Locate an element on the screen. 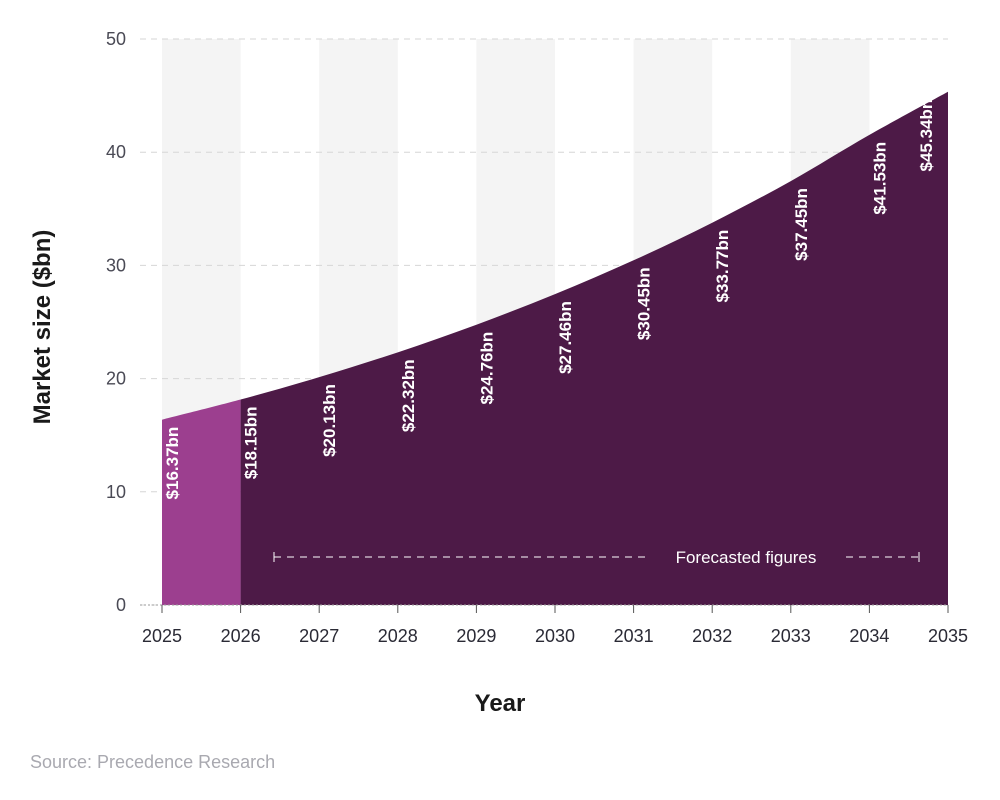 This screenshot has height=800, width=1000. x-tick-label: 2032 is located at coordinates (712, 636).